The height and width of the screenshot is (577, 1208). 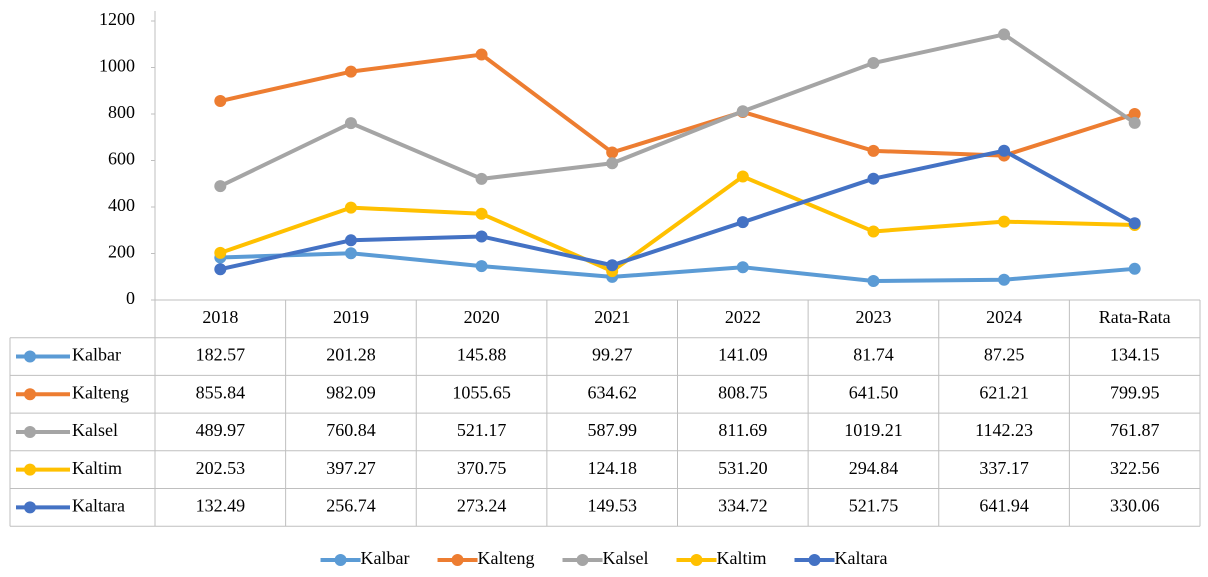 I want to click on table-cell: 273.24, so click(x=482, y=505).